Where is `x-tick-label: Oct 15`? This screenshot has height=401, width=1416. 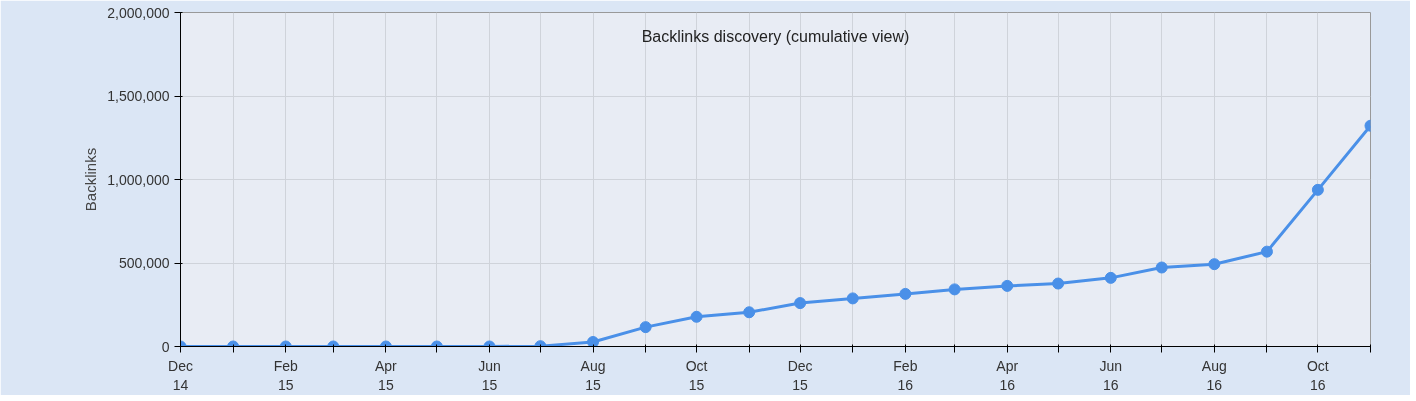 x-tick-label: Oct 15 is located at coordinates (696, 375).